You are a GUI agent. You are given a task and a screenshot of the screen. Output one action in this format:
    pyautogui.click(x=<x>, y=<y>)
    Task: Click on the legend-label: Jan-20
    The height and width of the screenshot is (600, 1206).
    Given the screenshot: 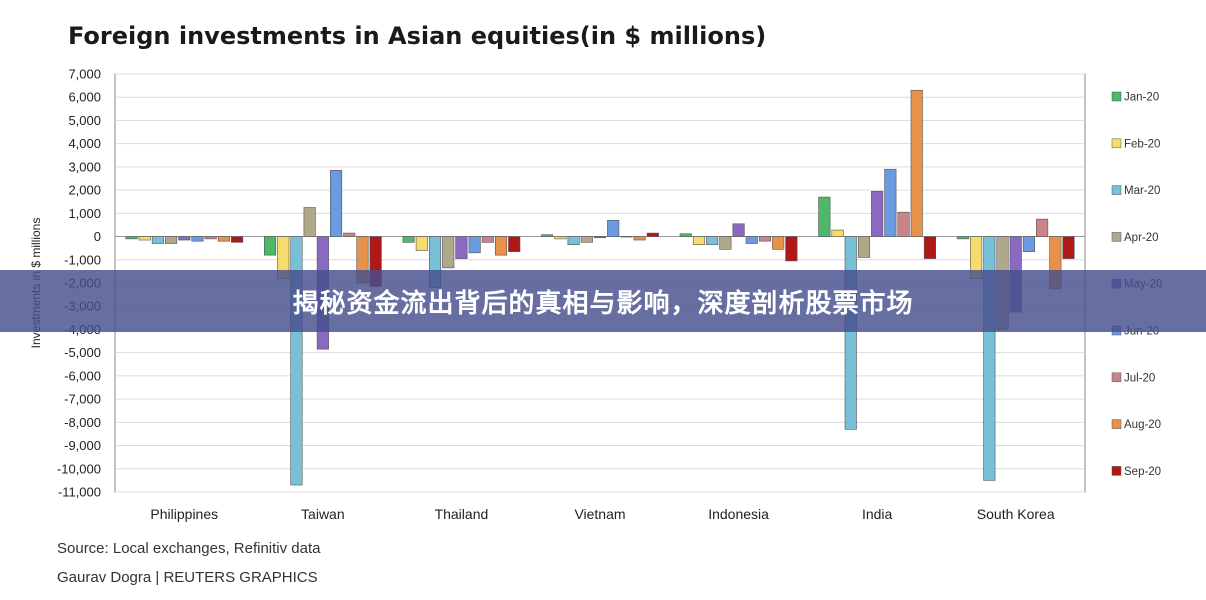 What is the action you would take?
    pyautogui.click(x=1141, y=98)
    